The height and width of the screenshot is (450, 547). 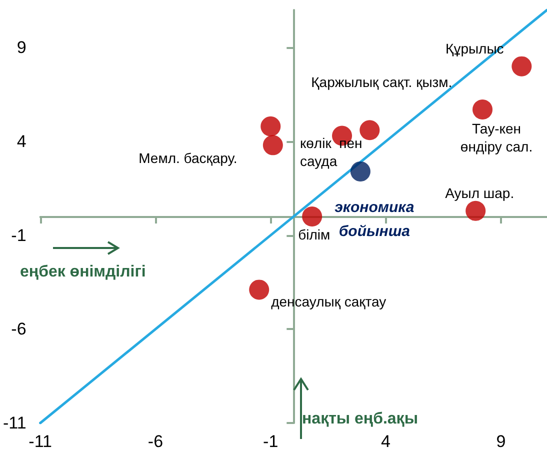 What do you see at coordinates (381, 82) in the screenshot?
I see `annotation: Қаржылық сақт. қызм.` at bounding box center [381, 82].